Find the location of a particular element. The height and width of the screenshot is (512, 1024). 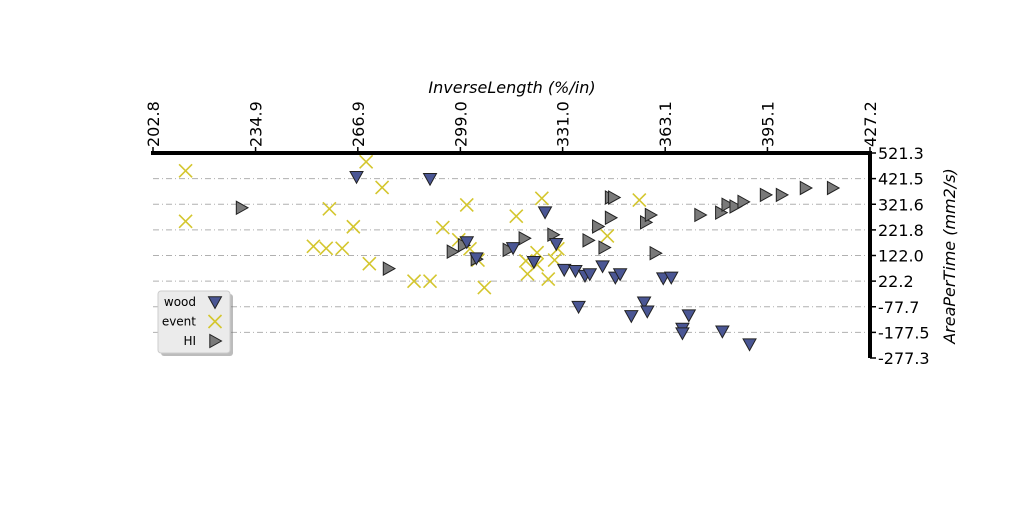

x-tick-label: 427.2 is located at coordinates (870, 124).